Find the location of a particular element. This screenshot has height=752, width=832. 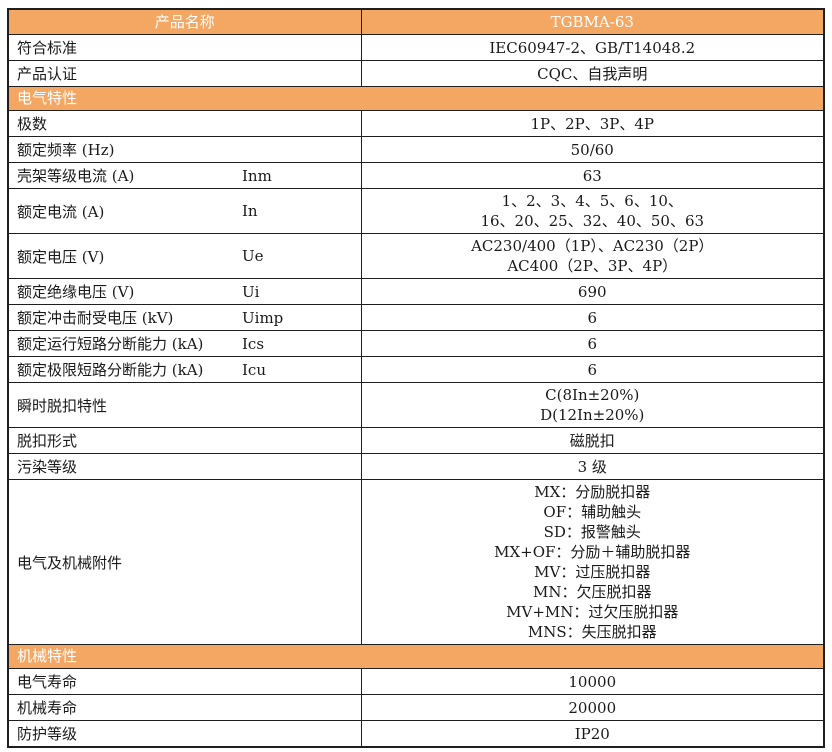

row-value-line: MN：欠压脱扣器 is located at coordinates (592, 592).